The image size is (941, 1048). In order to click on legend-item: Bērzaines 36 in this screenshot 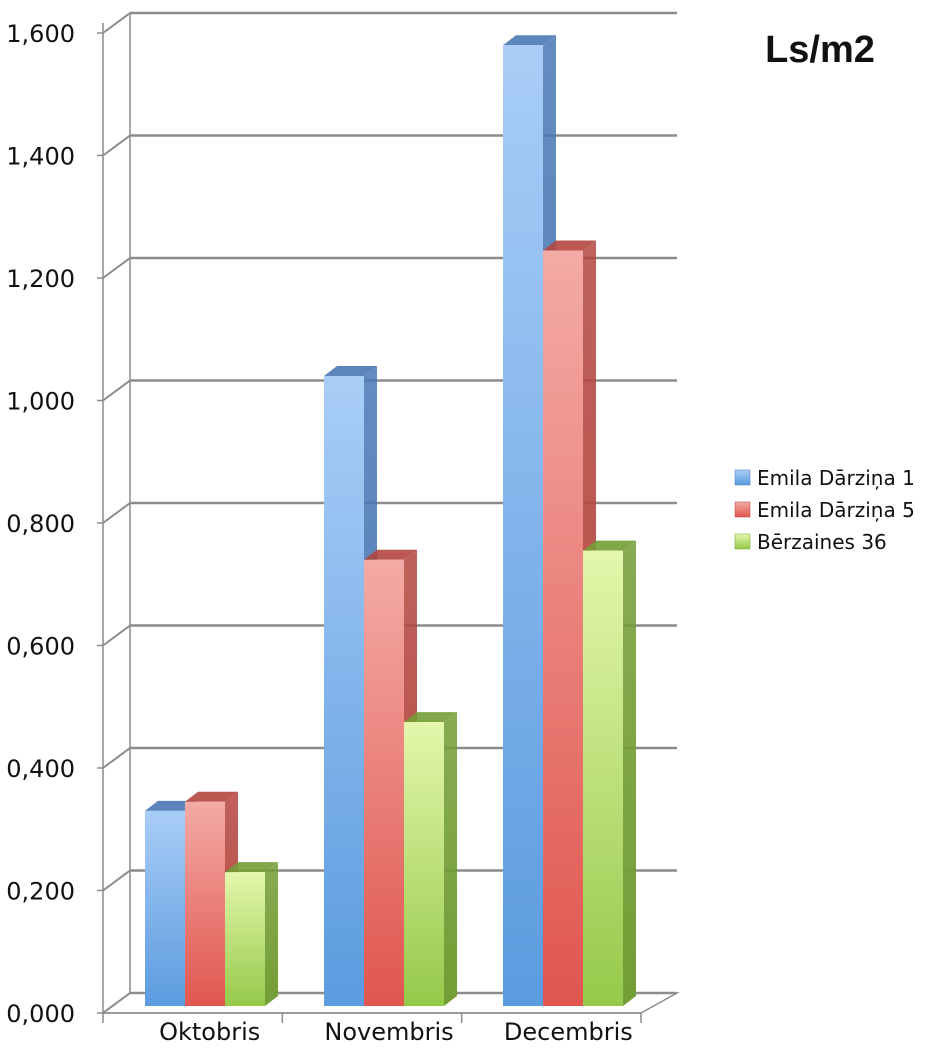, I will do `click(810, 542)`.